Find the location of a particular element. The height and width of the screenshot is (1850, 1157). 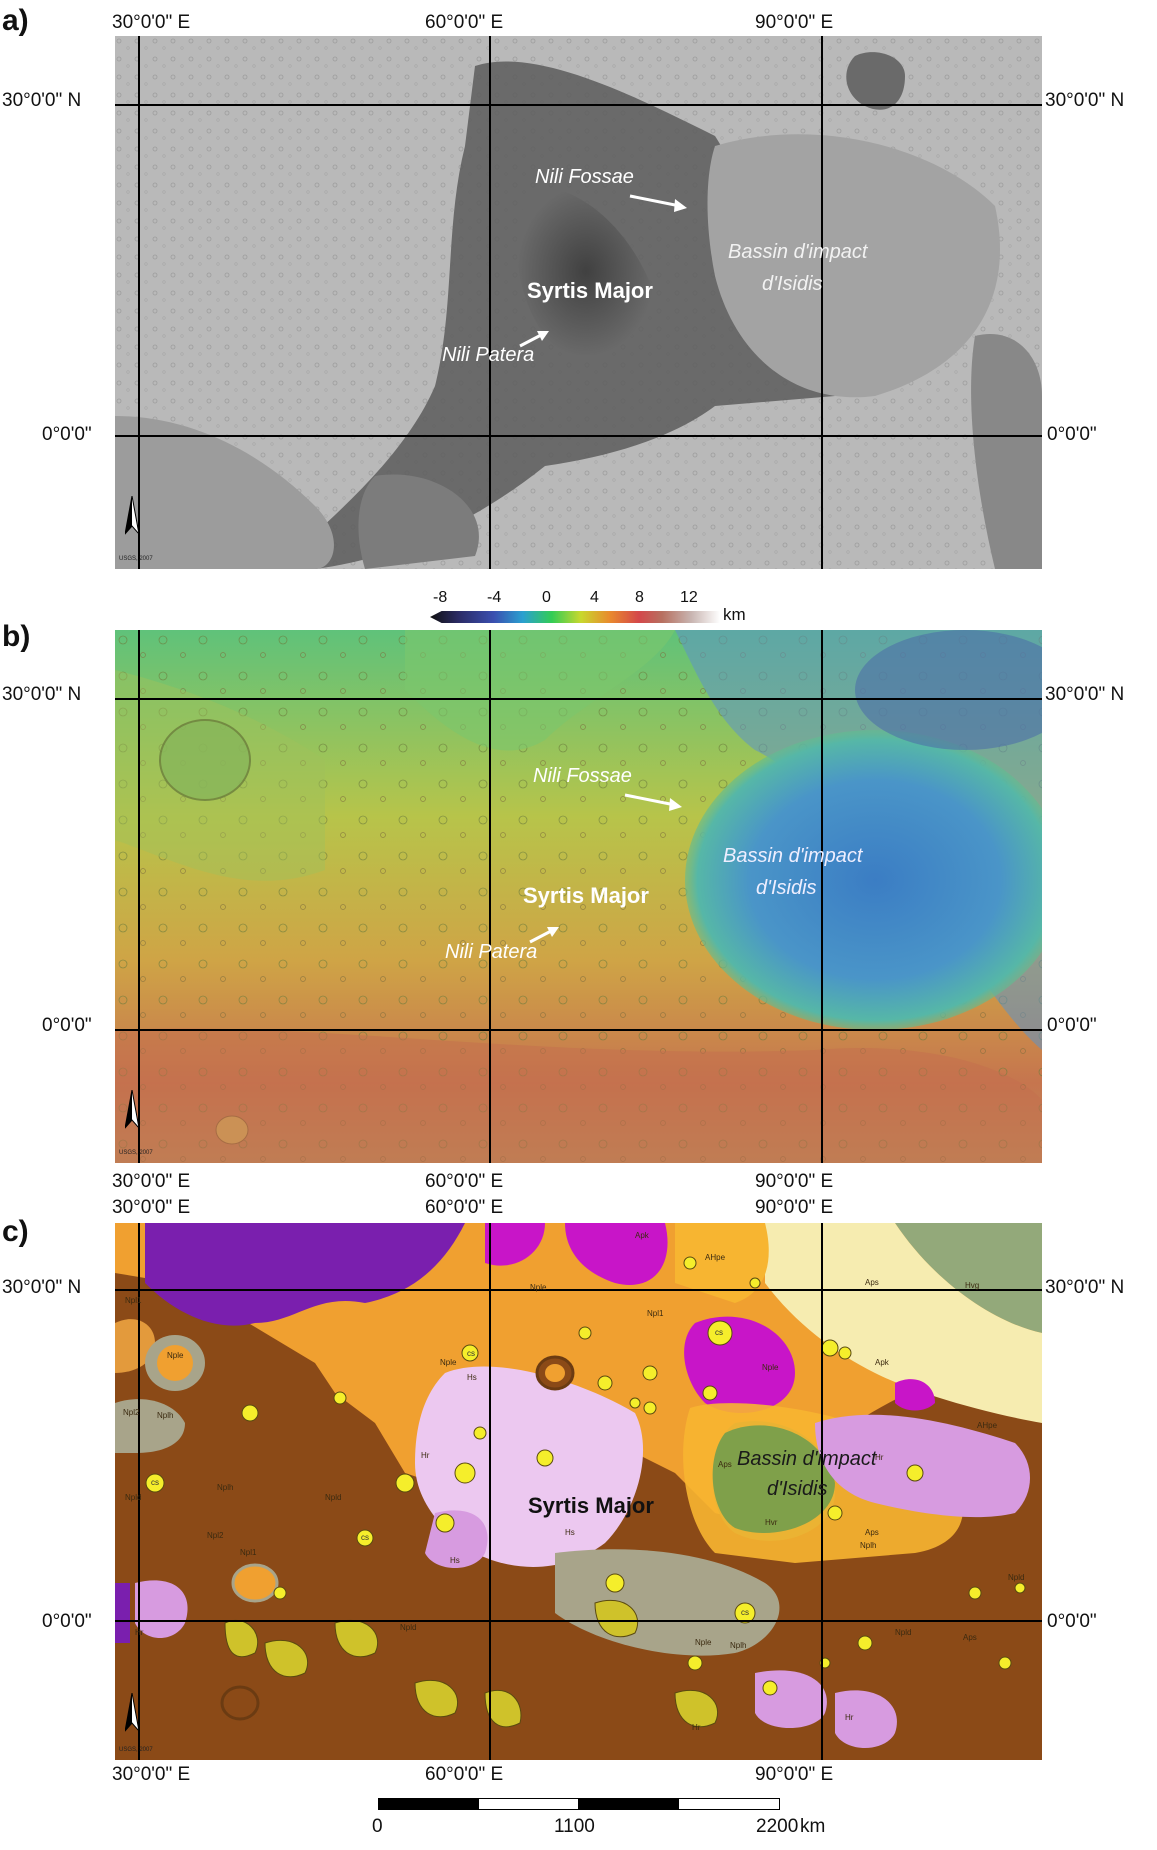

label-nili-patera-b: Nili Patera is located at coordinates (491, 952).